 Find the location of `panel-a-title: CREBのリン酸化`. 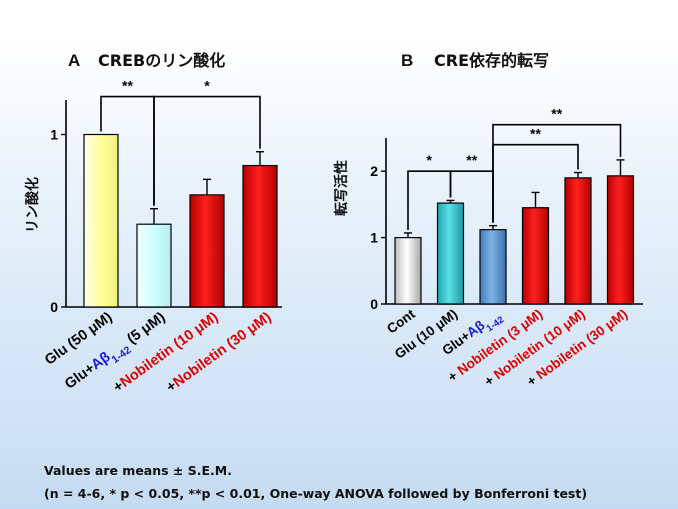

panel-a-title: CREBのリン酸化 is located at coordinates (161, 60).